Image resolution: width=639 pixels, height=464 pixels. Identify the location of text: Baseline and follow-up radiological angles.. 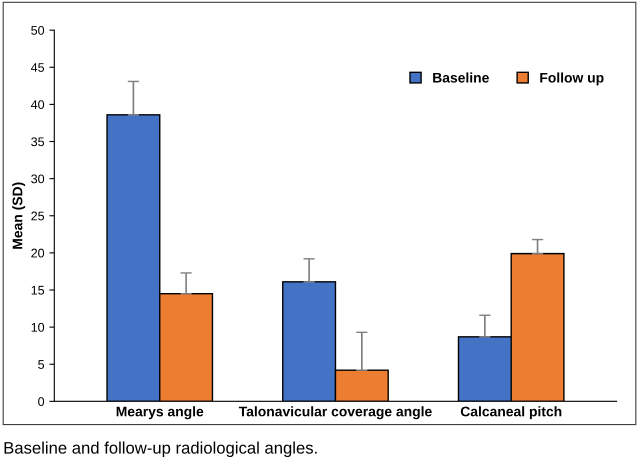
(160, 450).